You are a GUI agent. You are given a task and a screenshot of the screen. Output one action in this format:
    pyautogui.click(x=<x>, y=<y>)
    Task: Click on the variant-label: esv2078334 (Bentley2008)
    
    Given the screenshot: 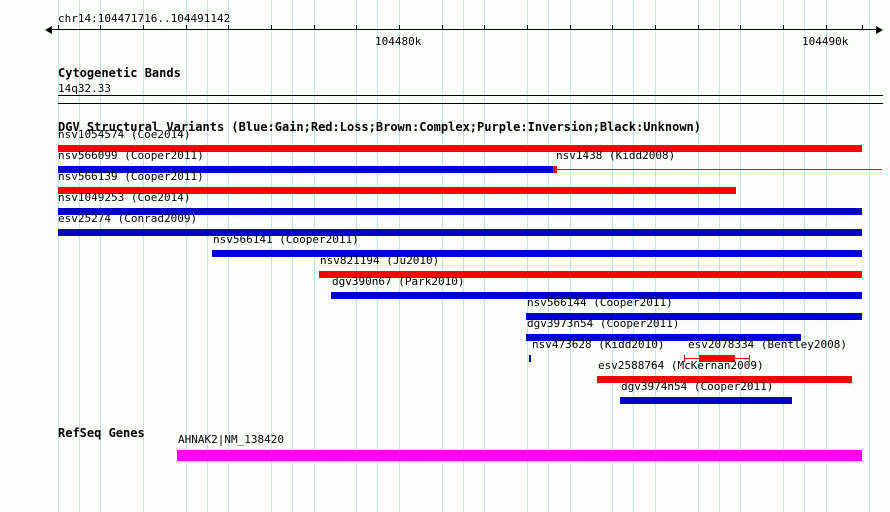 What is the action you would take?
    pyautogui.click(x=767, y=344)
    